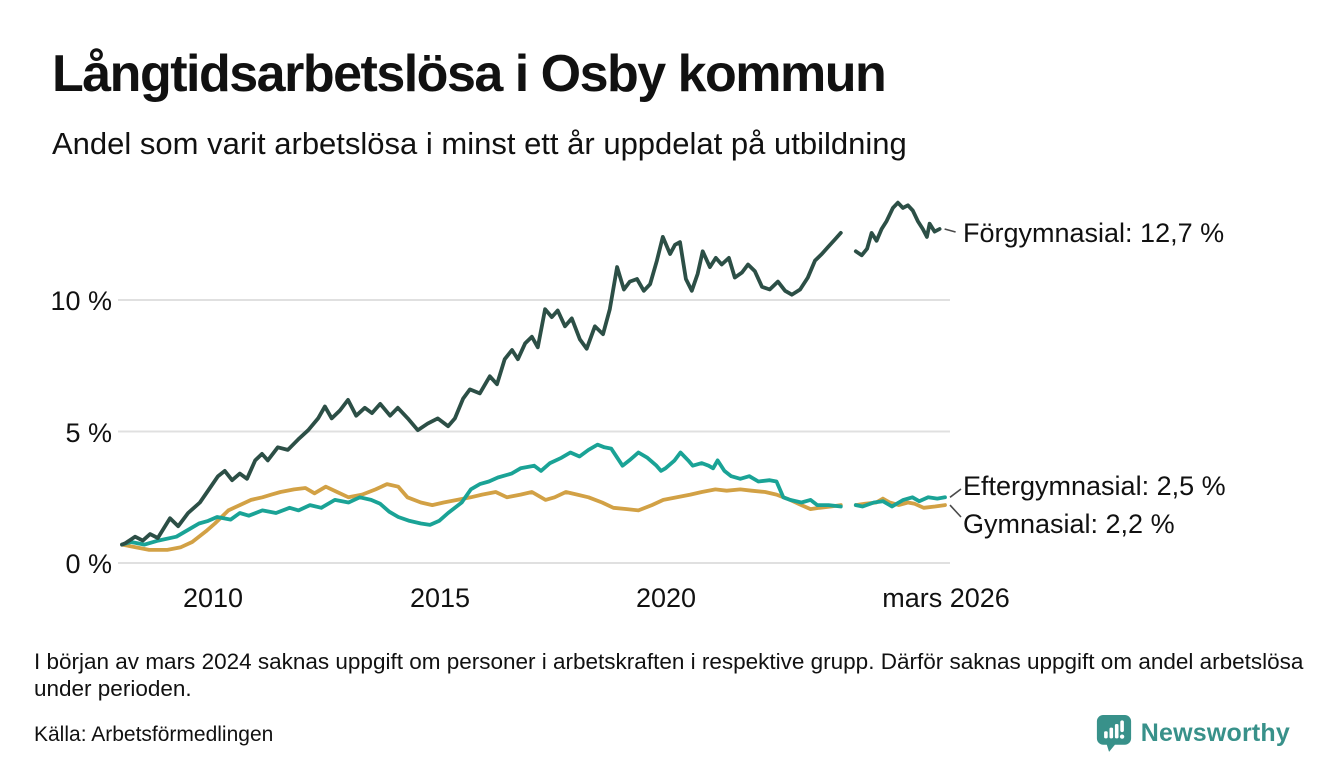  Describe the element at coordinates (897, 229) in the screenshot. I see `series-line-förgymnasial-seg1` at that location.